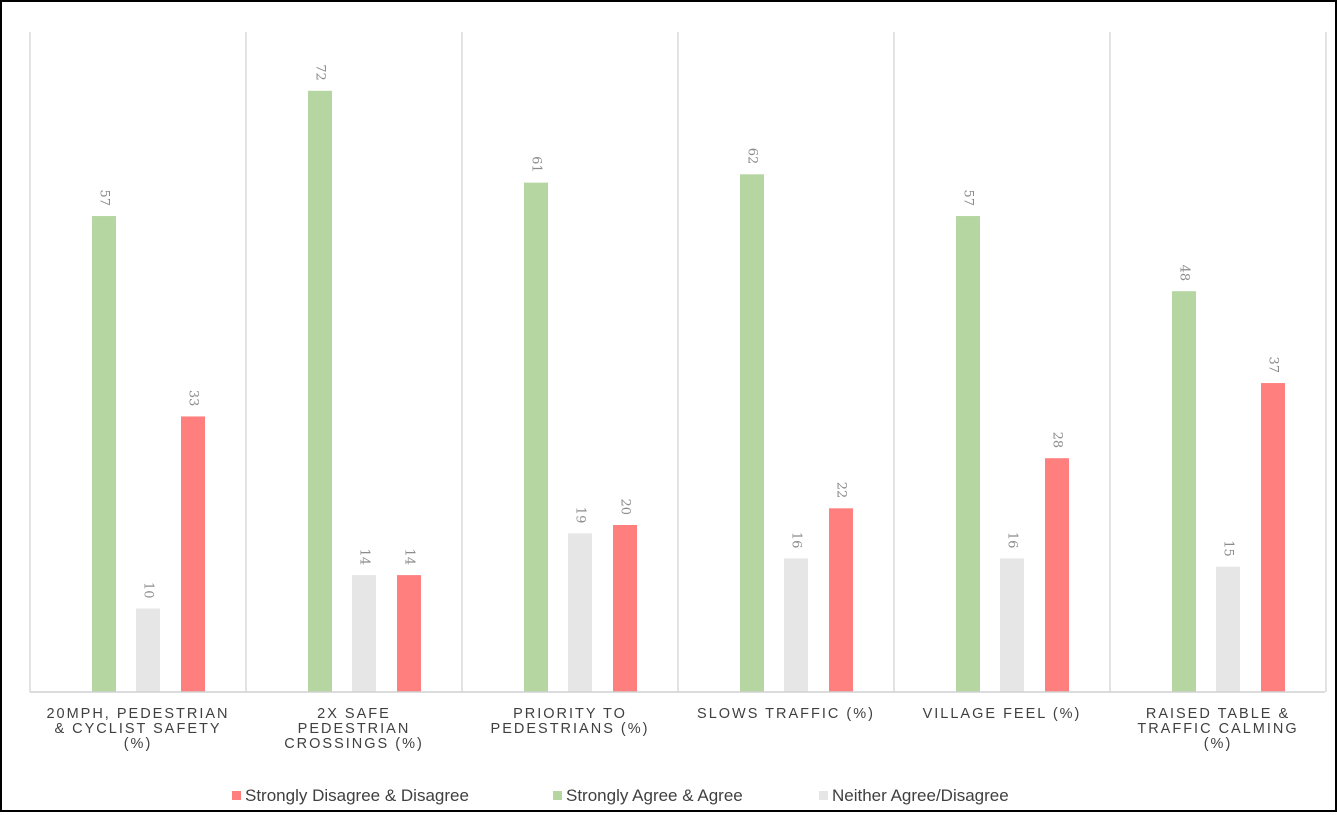 This screenshot has width=1337, height=815. I want to click on category-label: PEDESTRIAN, so click(354, 729).